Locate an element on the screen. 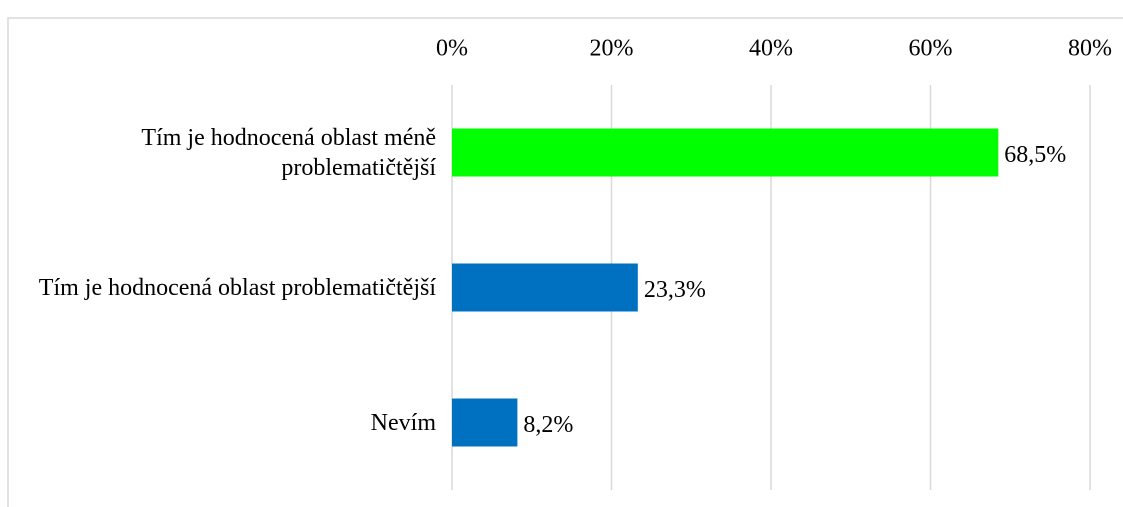  data-label: 23,3% is located at coordinates (675, 290).